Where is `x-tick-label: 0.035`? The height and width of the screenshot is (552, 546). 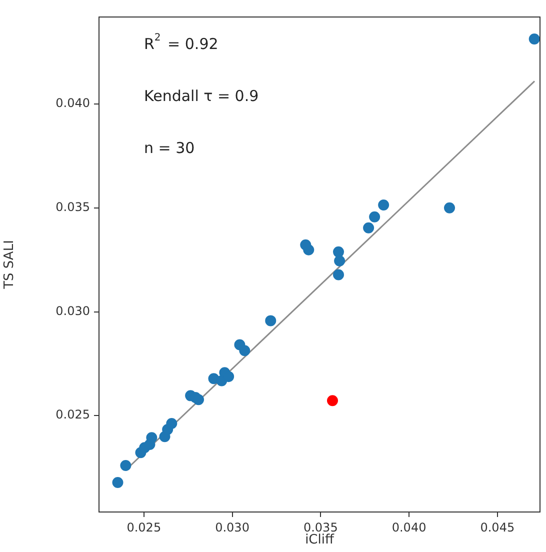 x-tick-label: 0.035 is located at coordinates (320, 527).